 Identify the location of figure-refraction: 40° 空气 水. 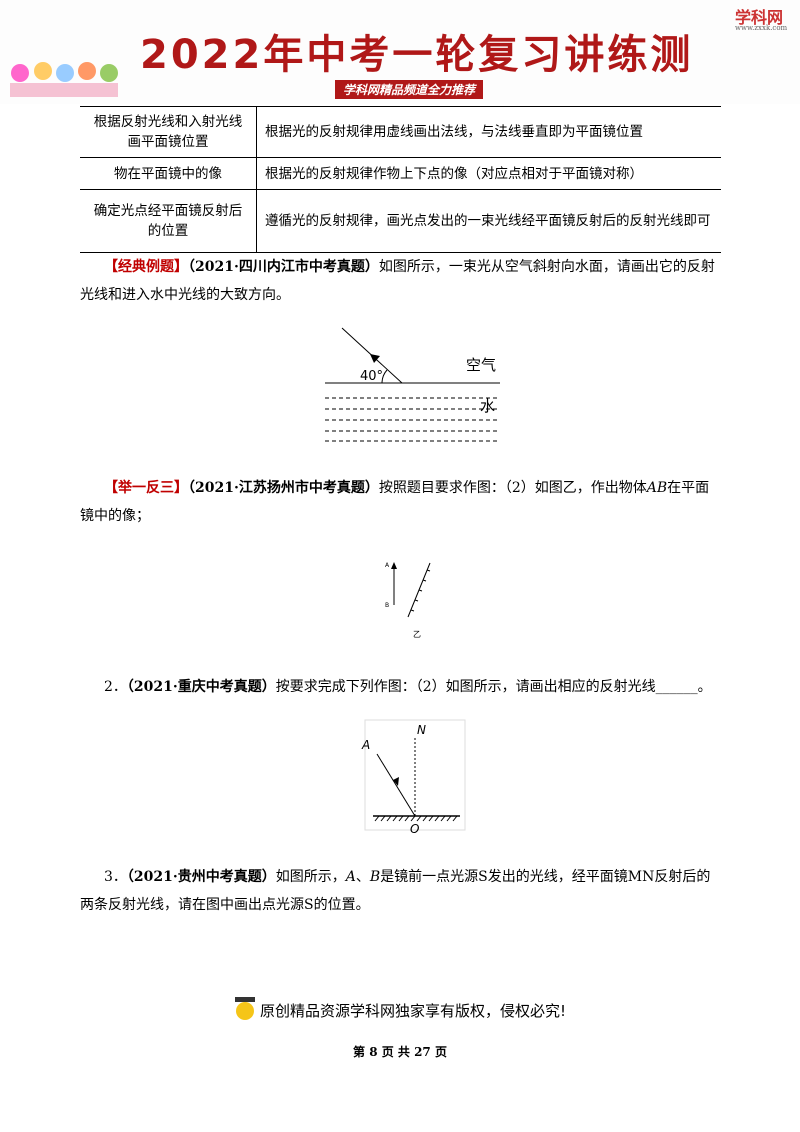
(412, 384).